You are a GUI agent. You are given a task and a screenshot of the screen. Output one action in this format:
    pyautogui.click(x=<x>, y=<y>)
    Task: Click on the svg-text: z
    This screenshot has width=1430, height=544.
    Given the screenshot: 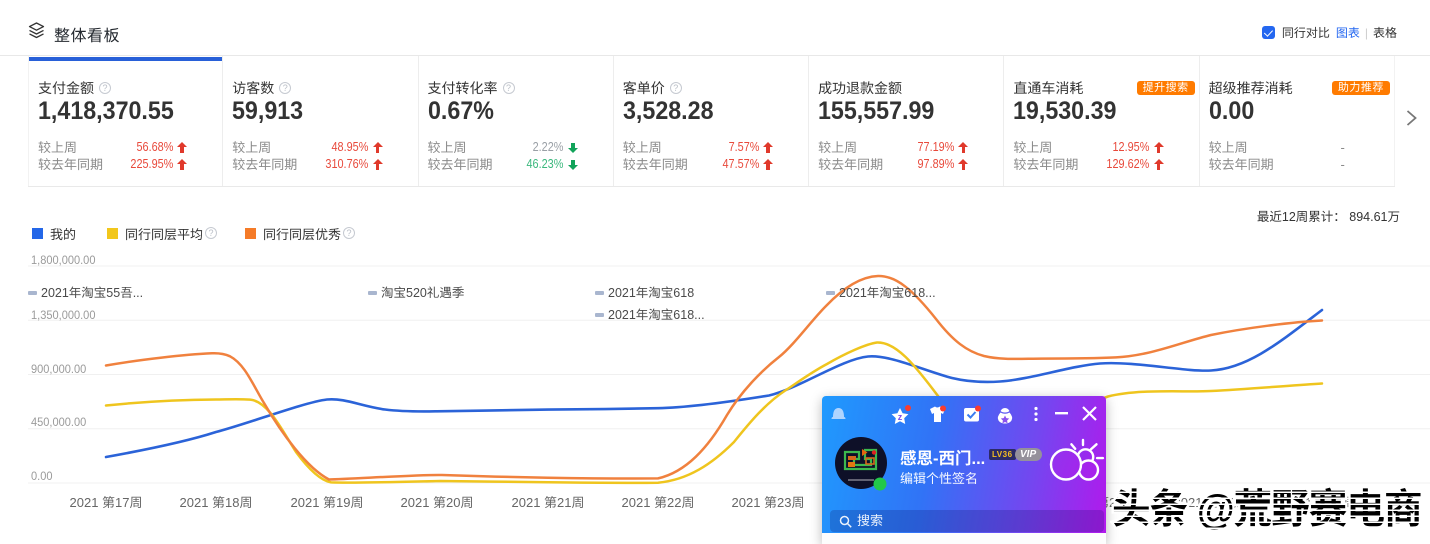 What is the action you would take?
    pyautogui.click(x=900, y=417)
    